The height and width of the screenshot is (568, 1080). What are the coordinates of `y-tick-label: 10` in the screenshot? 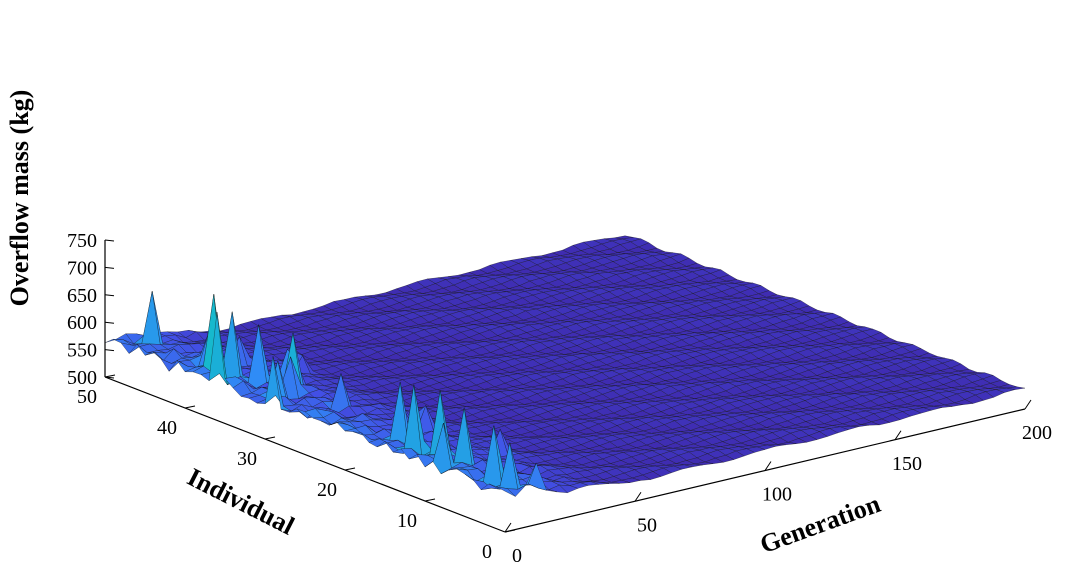 It's located at (407, 521).